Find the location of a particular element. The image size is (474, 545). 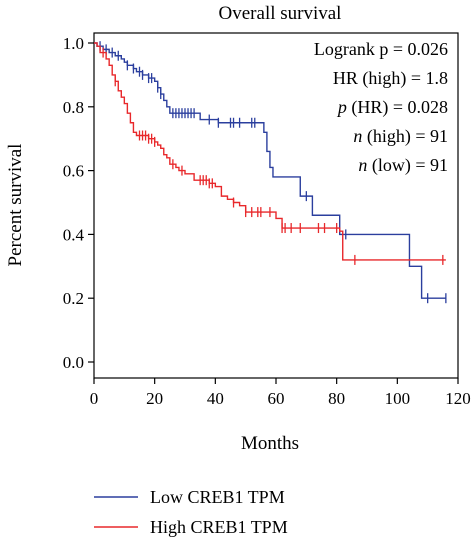

x-tick-label: 0 is located at coordinates (94, 398).